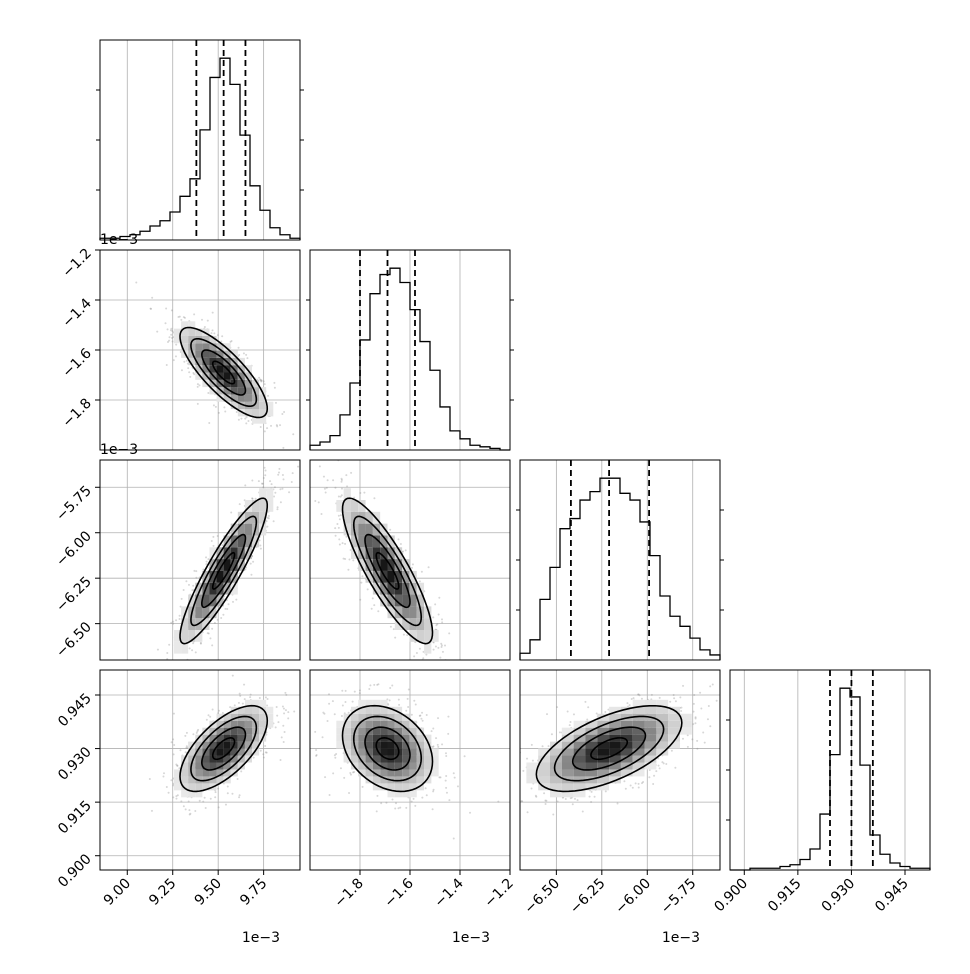 The height and width of the screenshot is (974, 970). I want to click on contour-line, so click(608, 749).